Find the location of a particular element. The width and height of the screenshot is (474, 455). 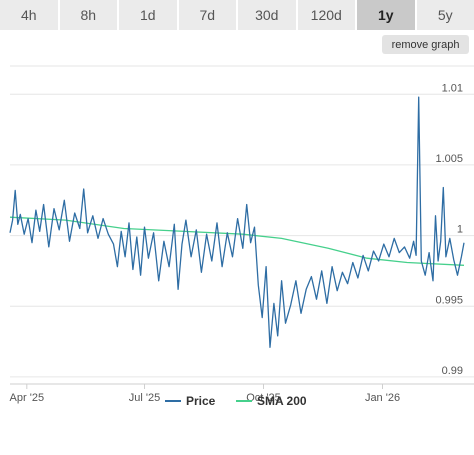

y-tick-label: 1 is located at coordinates (460, 230).